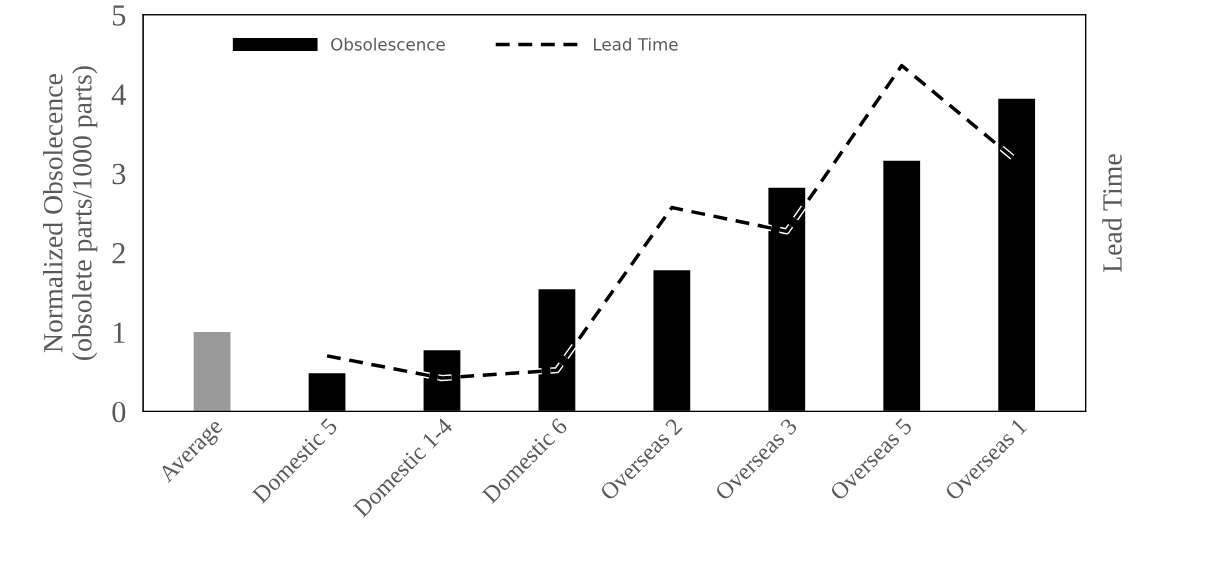 This screenshot has width=1213, height=569. I want to click on y2-axis-title: Lead Time, so click(1112, 213).